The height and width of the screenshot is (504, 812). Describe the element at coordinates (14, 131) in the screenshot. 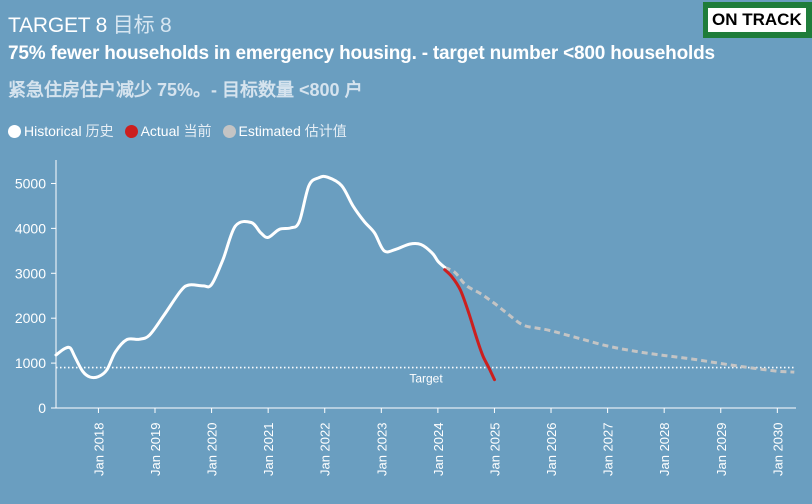

I see `legend-dot-historical` at that location.